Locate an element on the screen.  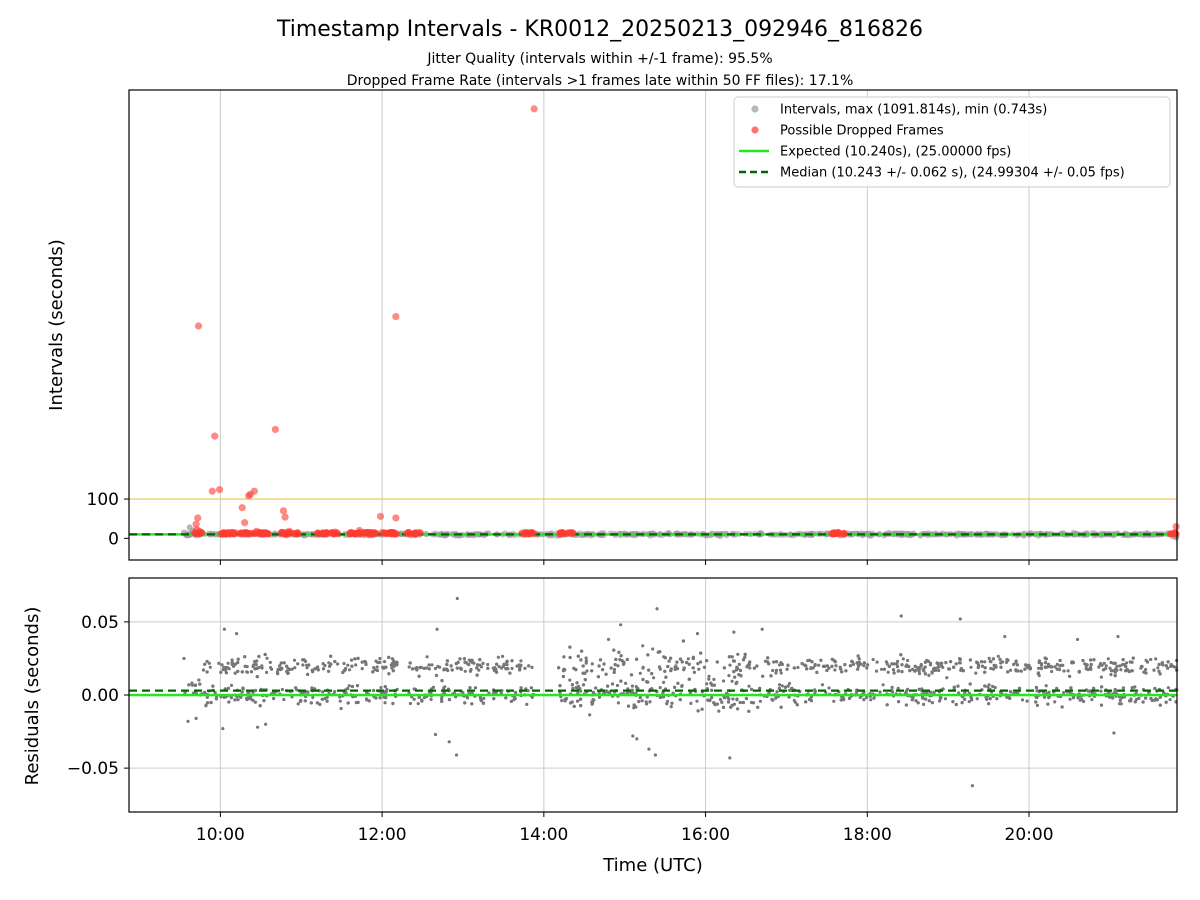
top-y-tick-label: 0 is located at coordinates (113, 539).